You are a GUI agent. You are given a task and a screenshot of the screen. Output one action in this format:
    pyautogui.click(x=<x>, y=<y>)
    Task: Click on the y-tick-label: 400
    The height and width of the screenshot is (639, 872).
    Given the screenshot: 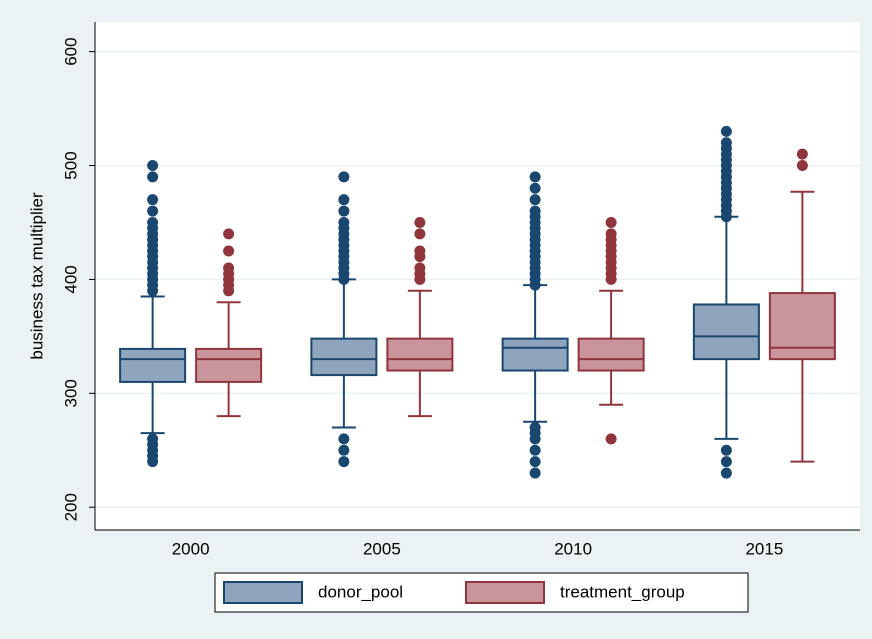 What is the action you would take?
    pyautogui.click(x=70, y=279)
    